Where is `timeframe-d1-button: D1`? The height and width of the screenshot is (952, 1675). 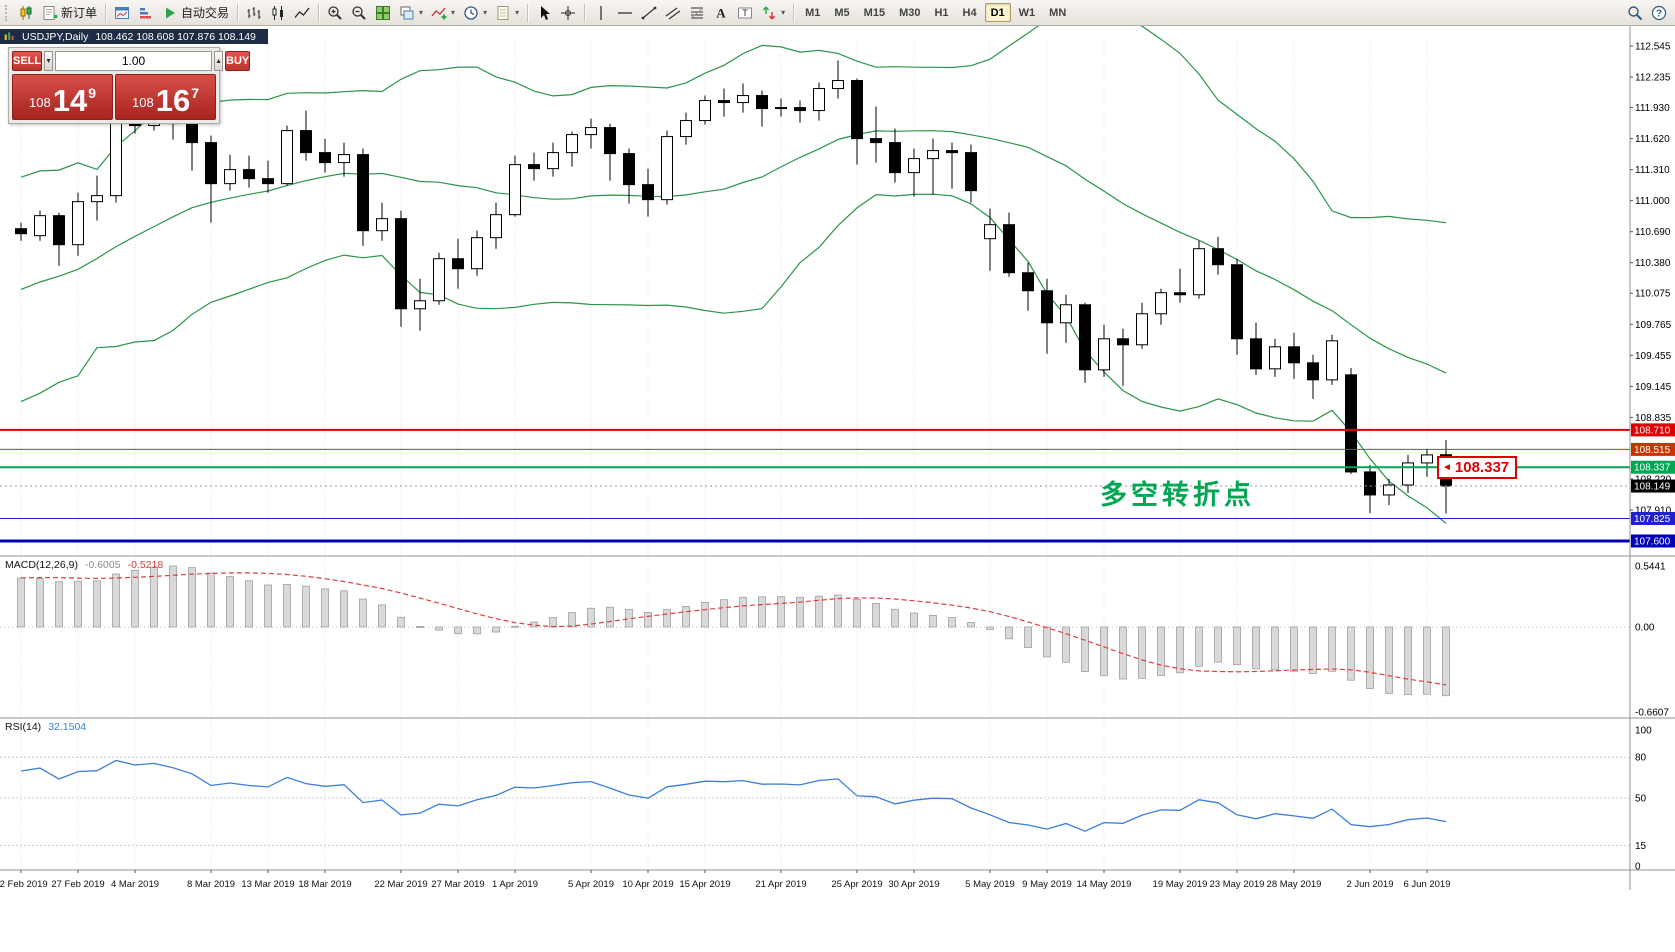 timeframe-d1-button: D1 is located at coordinates (997, 12).